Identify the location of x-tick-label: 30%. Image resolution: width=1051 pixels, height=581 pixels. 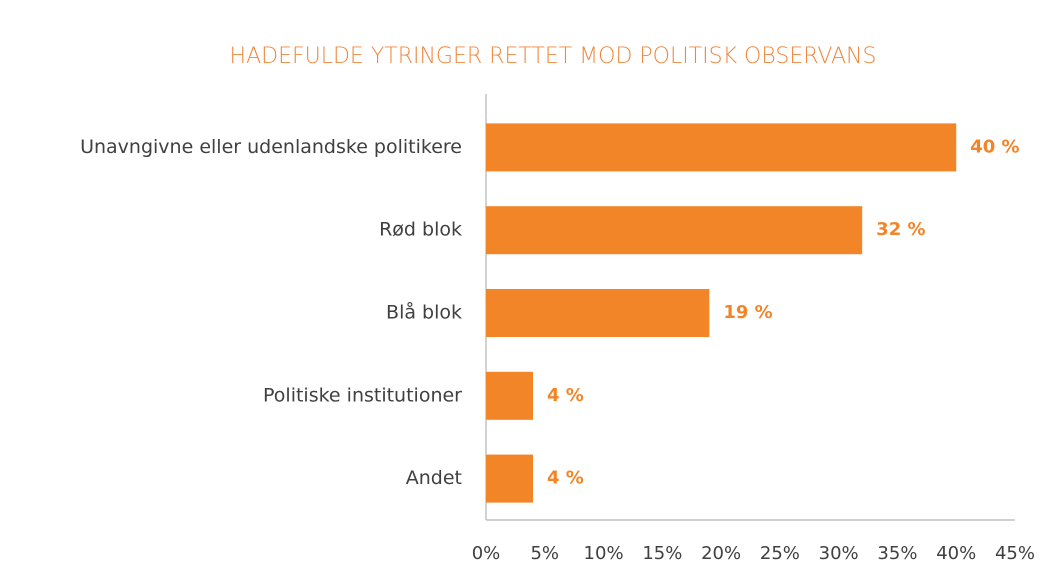
(839, 553).